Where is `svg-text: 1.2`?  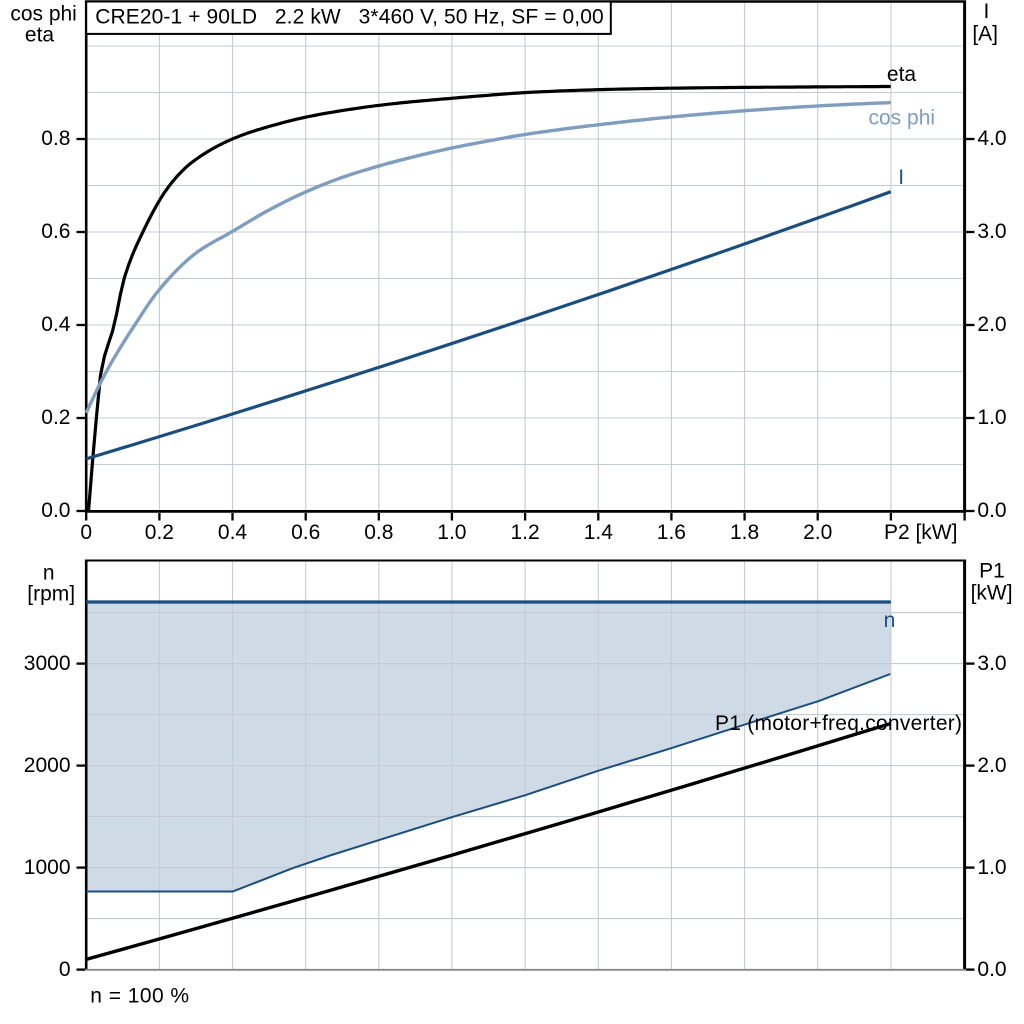 svg-text: 1.2 is located at coordinates (524, 532).